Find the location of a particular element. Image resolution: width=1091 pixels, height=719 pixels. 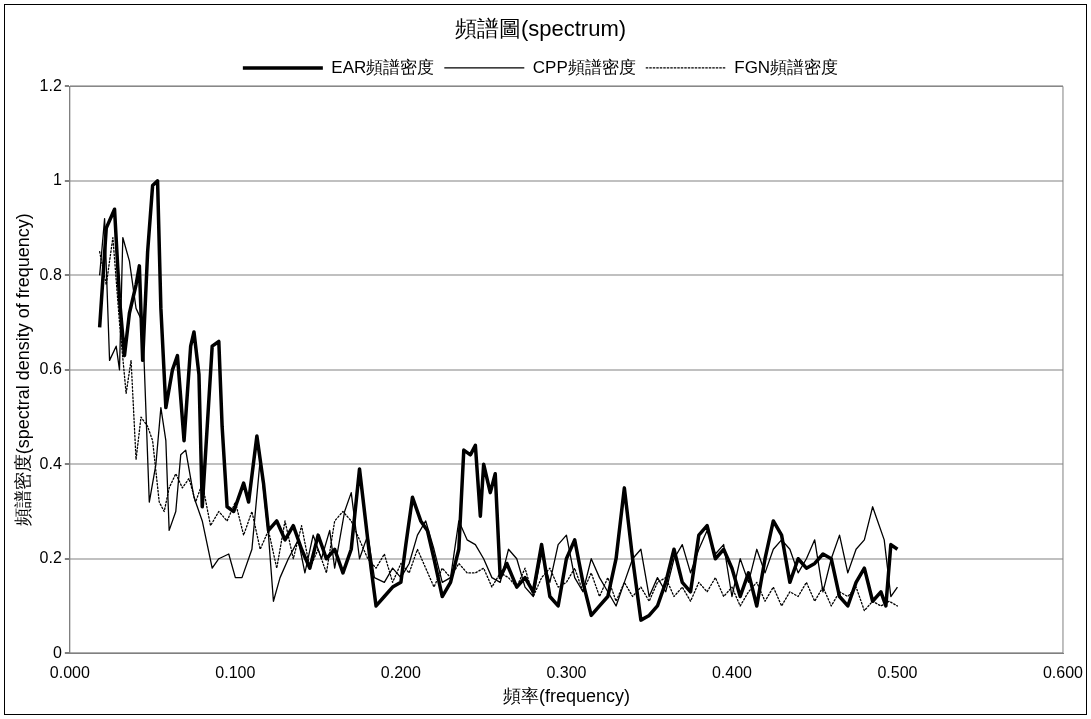

legend-label: EAR頻譜密度 is located at coordinates (383, 67).